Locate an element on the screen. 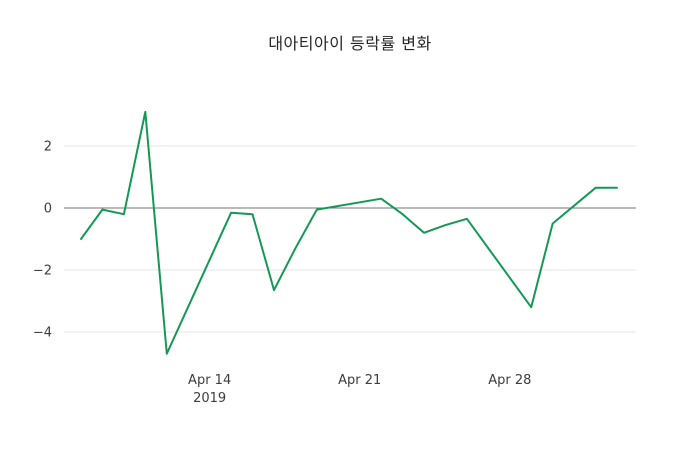  x-tick-label: Apr 21 is located at coordinates (359, 380).